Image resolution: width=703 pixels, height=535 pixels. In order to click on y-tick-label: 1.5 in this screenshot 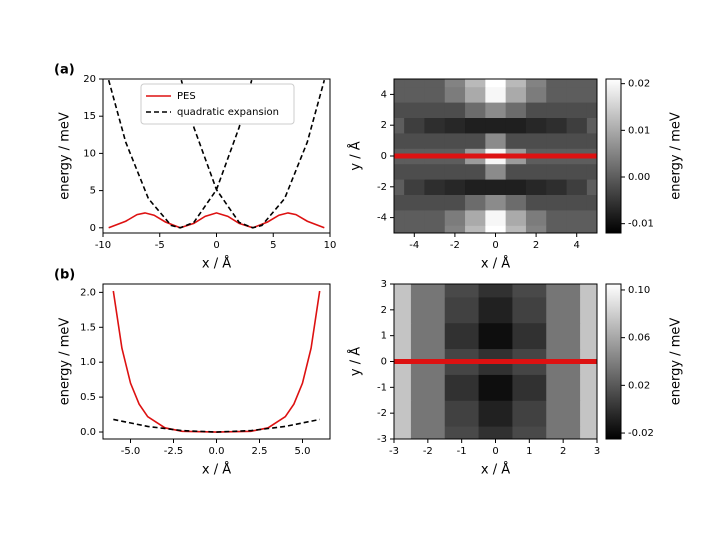, I will do `click(88, 327)`.